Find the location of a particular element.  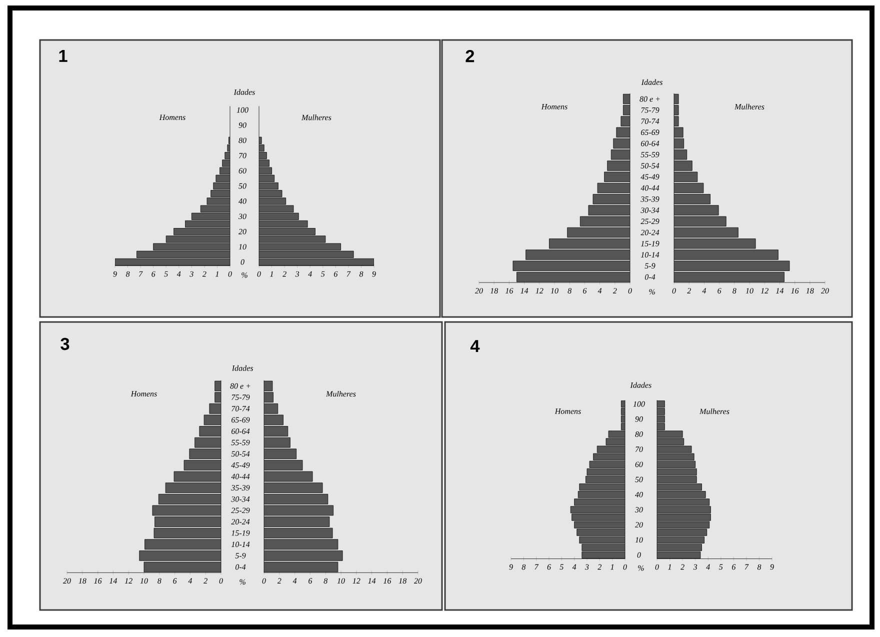

y-tick-label: 5-9 is located at coordinates (650, 266).